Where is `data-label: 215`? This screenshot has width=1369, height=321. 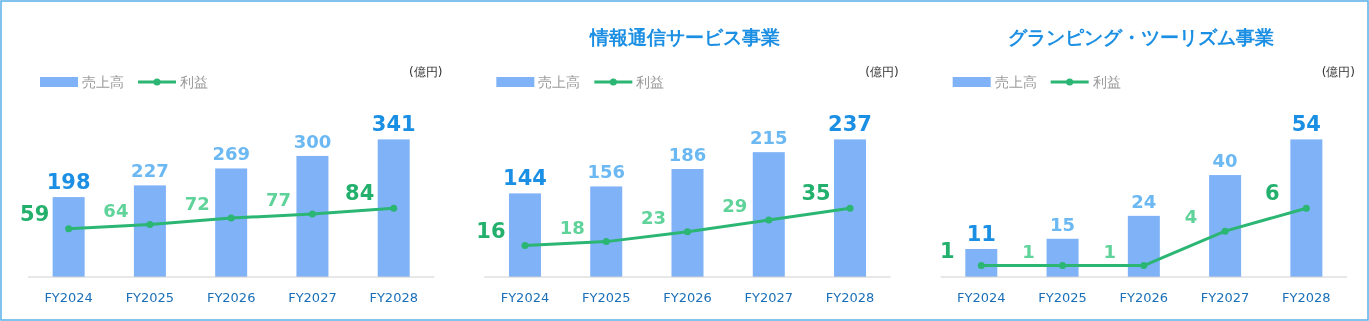
data-label: 215 is located at coordinates (768, 138).